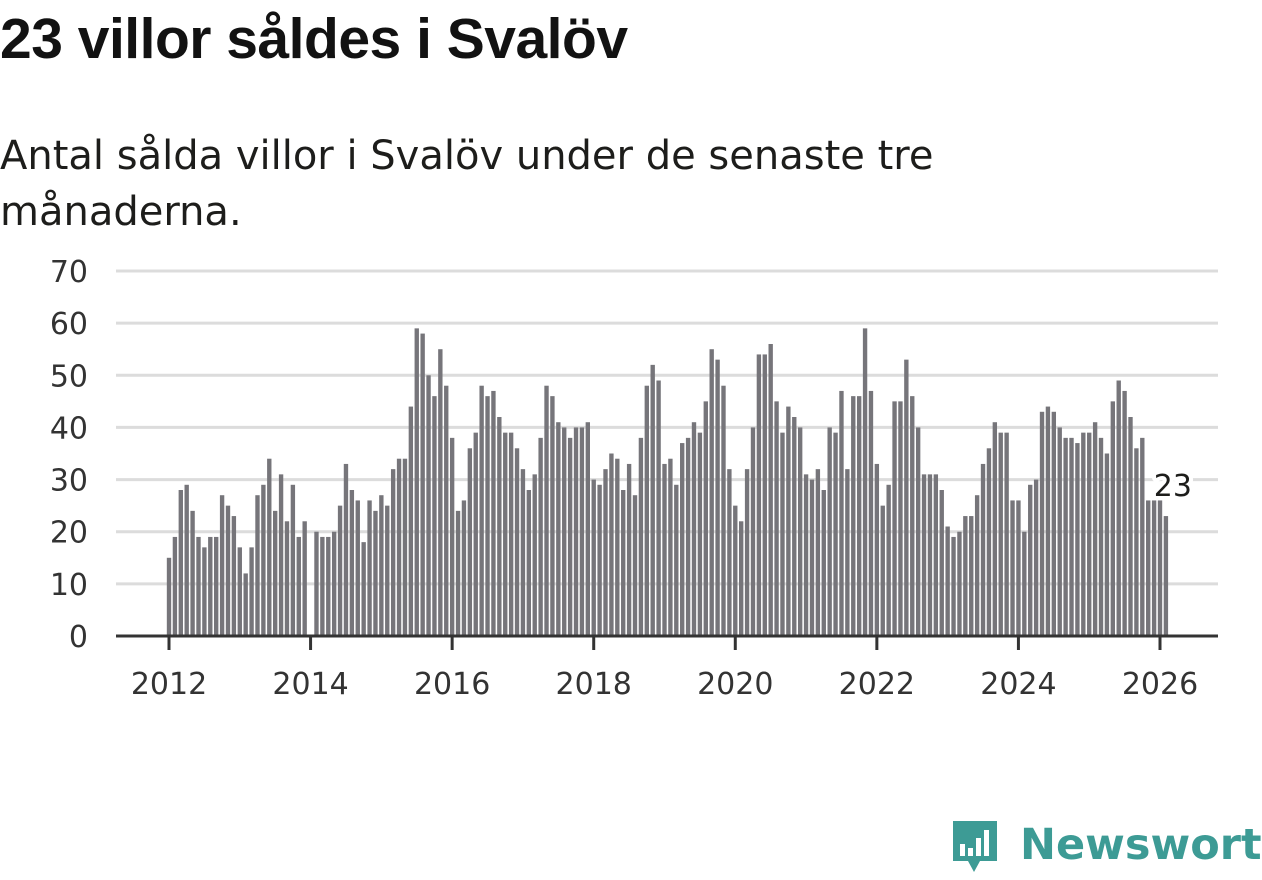 The image size is (1262, 880). What do you see at coordinates (1018, 684) in the screenshot?
I see `x-tick-label: 2024` at bounding box center [1018, 684].